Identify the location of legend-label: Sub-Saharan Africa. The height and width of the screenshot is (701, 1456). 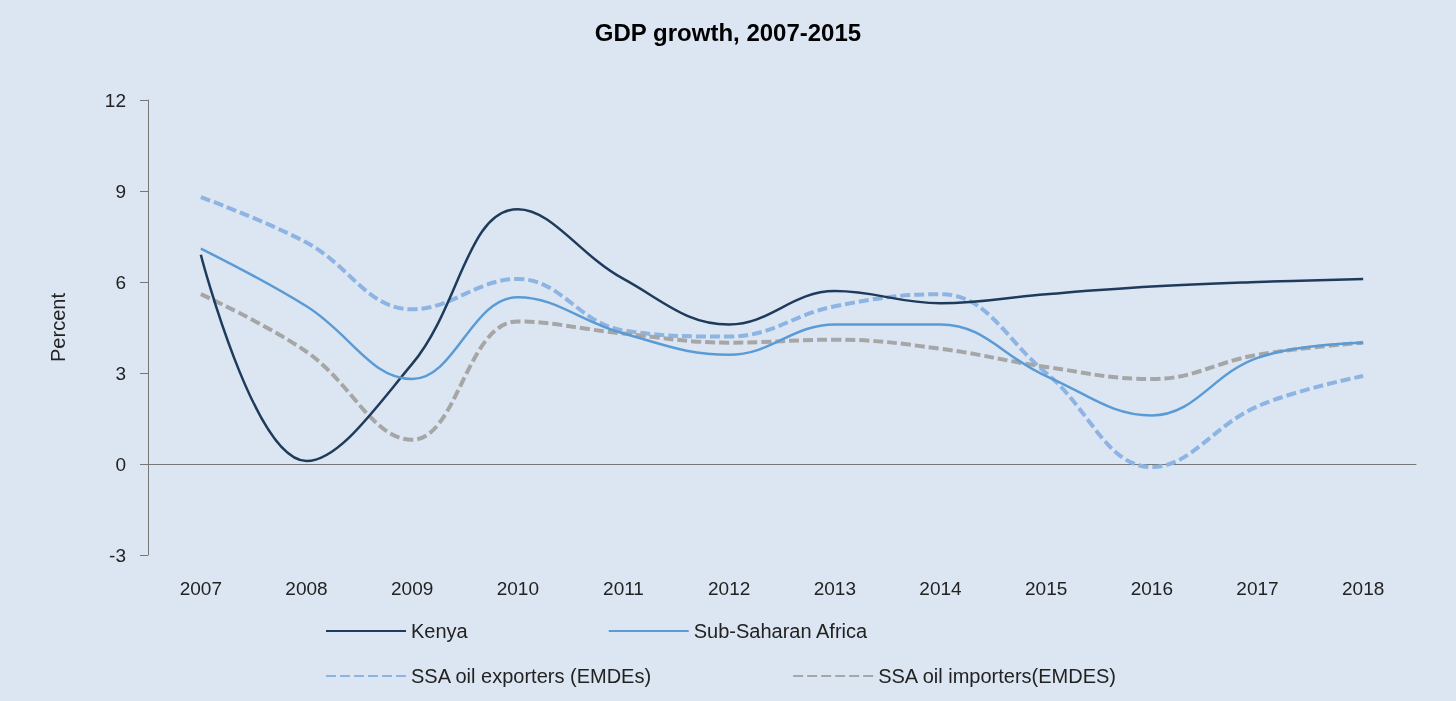
(781, 631).